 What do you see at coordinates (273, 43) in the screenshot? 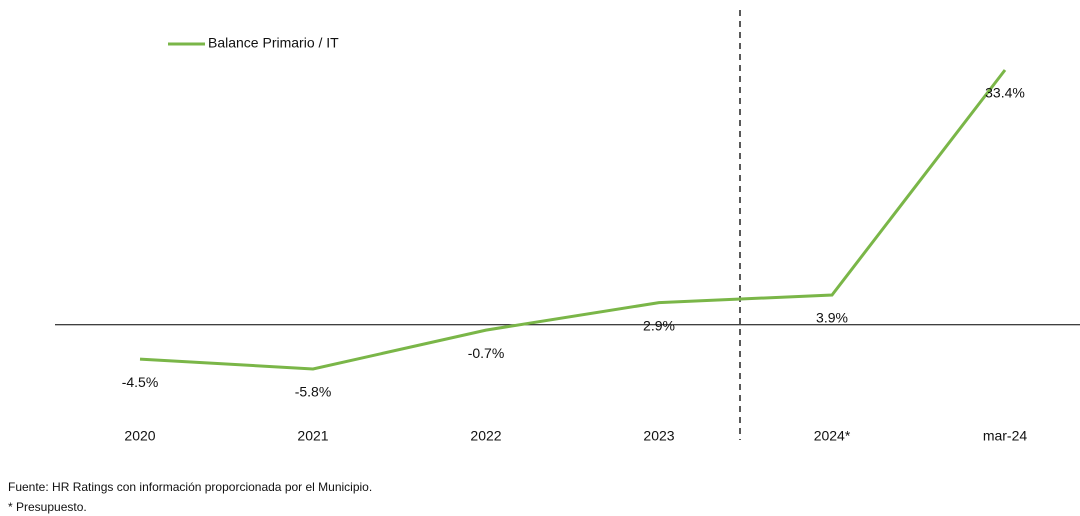
I see `legend-label: Balance Primario / IT` at bounding box center [273, 43].